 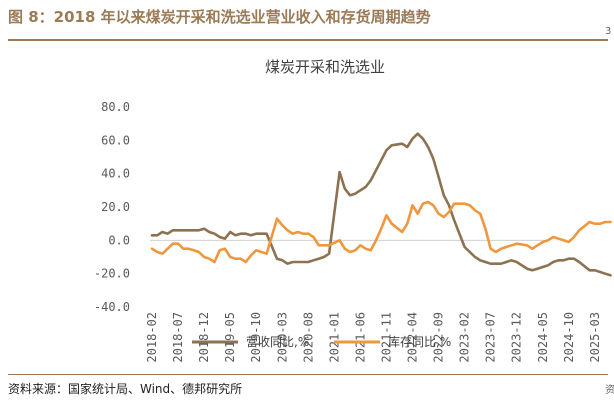 What do you see at coordinates (543, 337) in the screenshot?
I see `x-tick-label: 2024-05` at bounding box center [543, 337].